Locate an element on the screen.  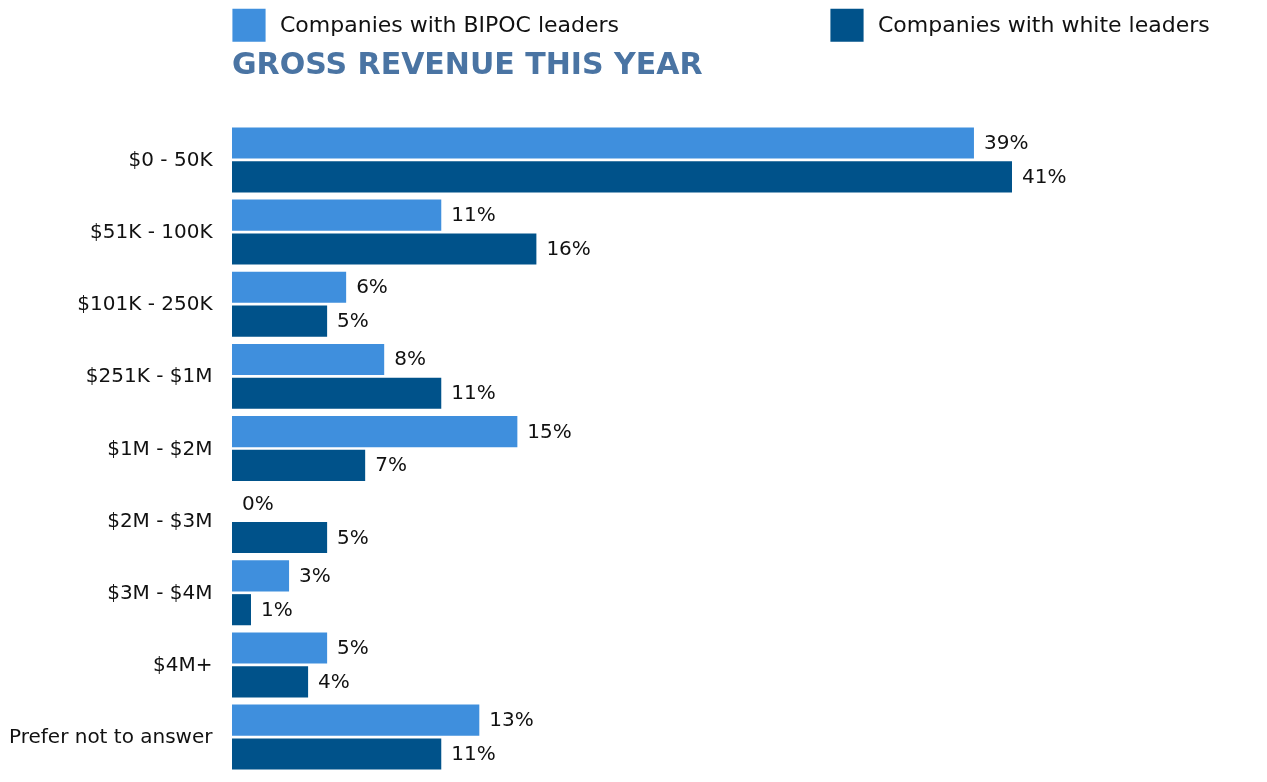
chart-title: GROSS REVENUE THIS YEAR is located at coordinates (467, 63).